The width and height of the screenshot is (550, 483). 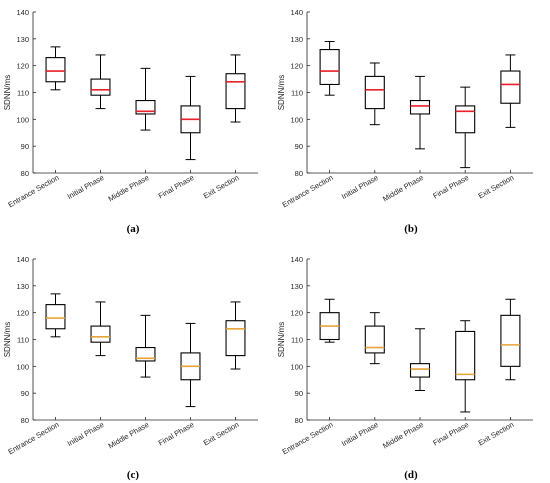 I want to click on panel-label: (b), so click(x=411, y=229).